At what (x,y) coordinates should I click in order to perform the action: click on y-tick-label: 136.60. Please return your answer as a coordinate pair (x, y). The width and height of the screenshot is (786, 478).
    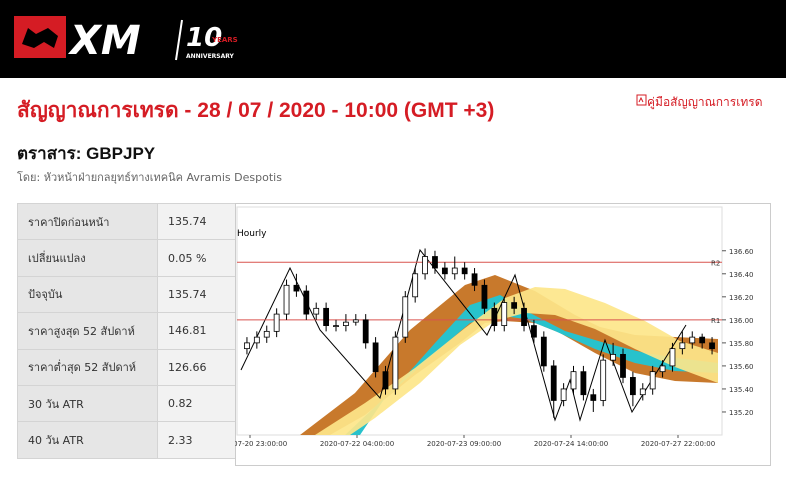
    Looking at the image, I should click on (741, 252).